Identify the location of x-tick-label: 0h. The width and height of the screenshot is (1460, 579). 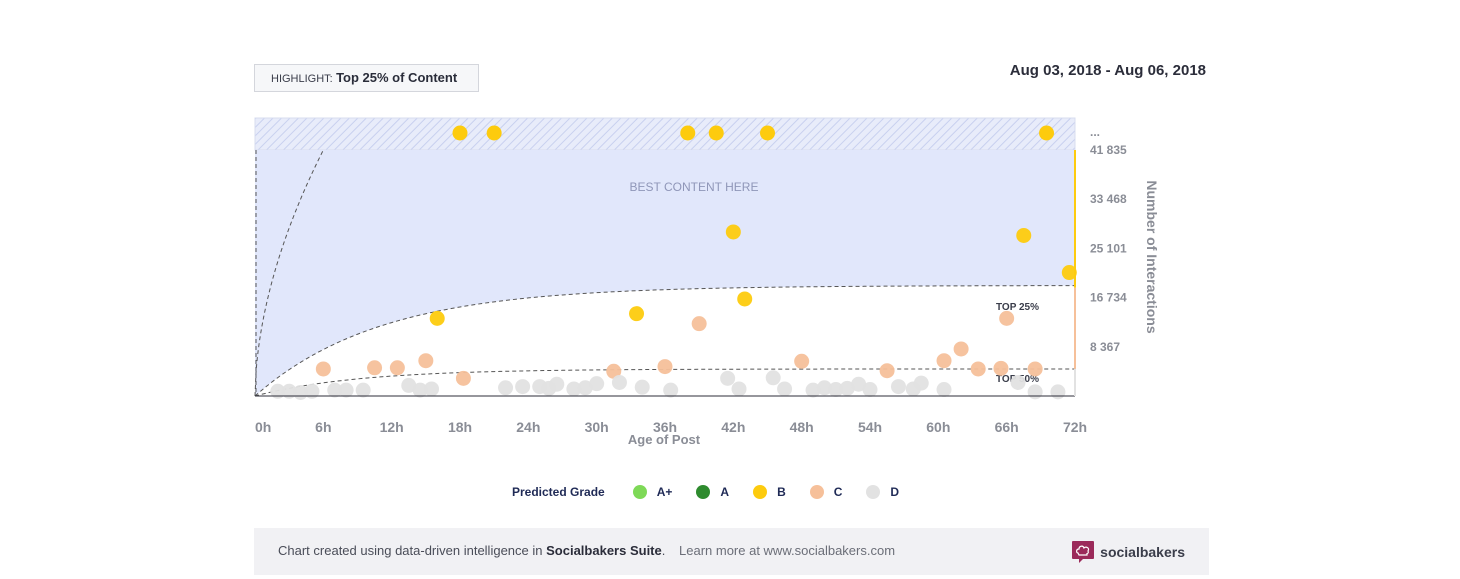
(263, 427).